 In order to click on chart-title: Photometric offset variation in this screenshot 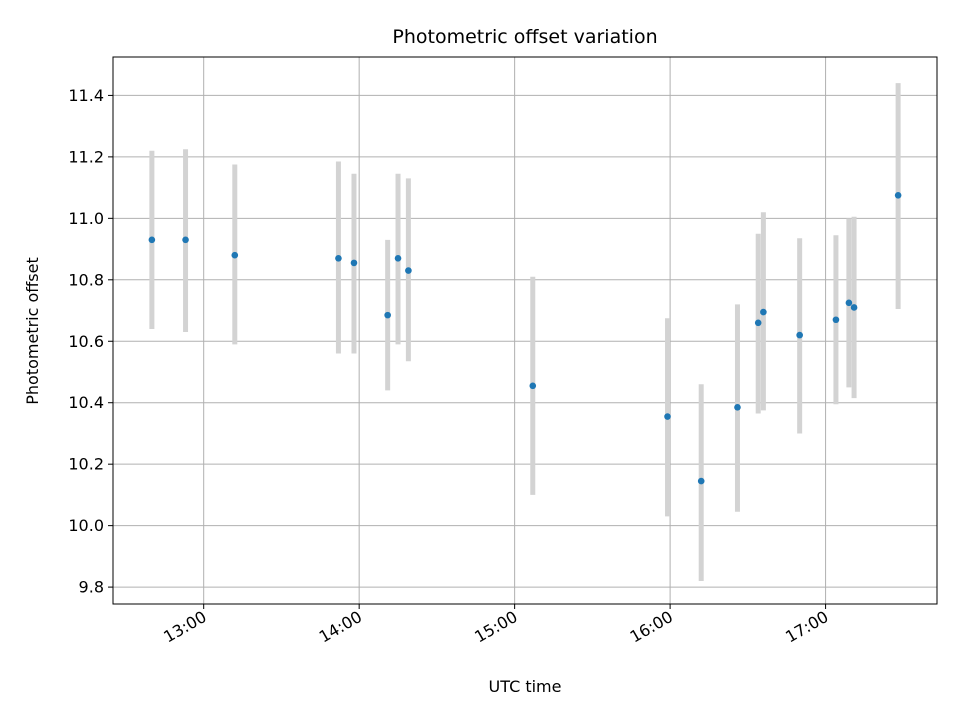, I will do `click(524, 37)`.